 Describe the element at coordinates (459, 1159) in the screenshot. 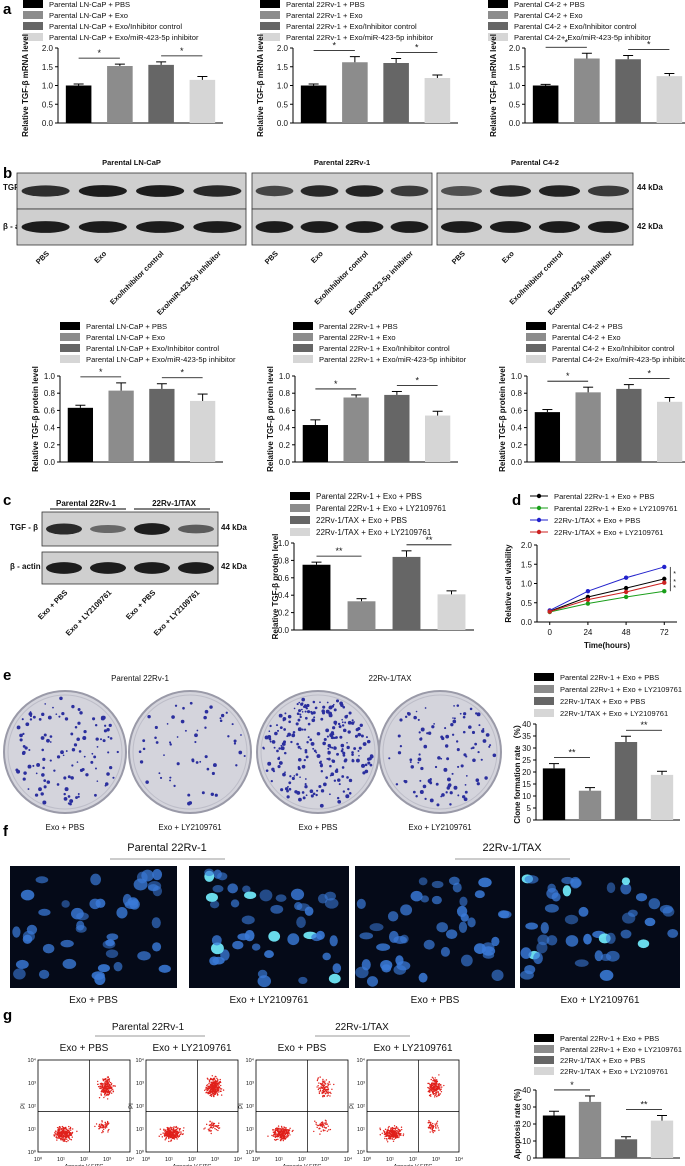

I see `flow-x-tick: 10⁴` at that location.